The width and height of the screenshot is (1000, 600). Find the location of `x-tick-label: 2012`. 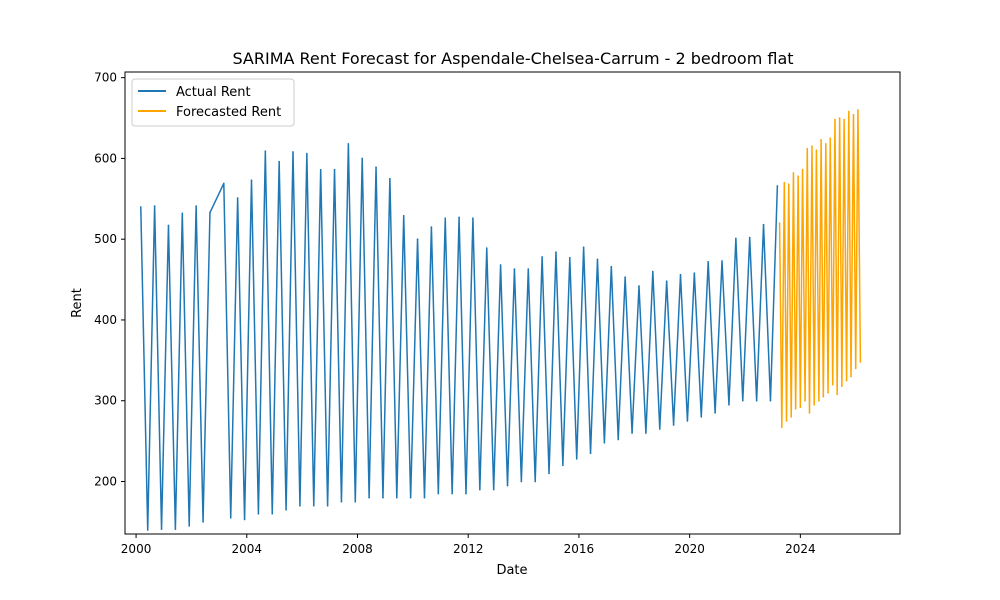

x-tick-label: 2012 is located at coordinates (468, 549).